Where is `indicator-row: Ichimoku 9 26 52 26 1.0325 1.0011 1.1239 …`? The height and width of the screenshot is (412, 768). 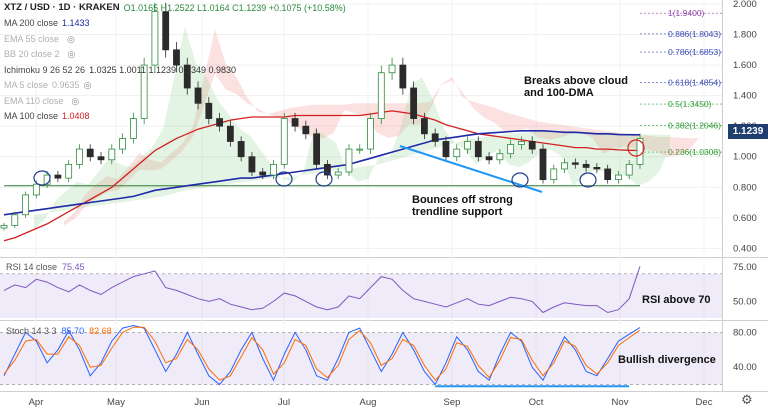
indicator-row: Ichimoku 9 26 52 26 1.0325 1.0011 1.1239 … is located at coordinates (175, 70).